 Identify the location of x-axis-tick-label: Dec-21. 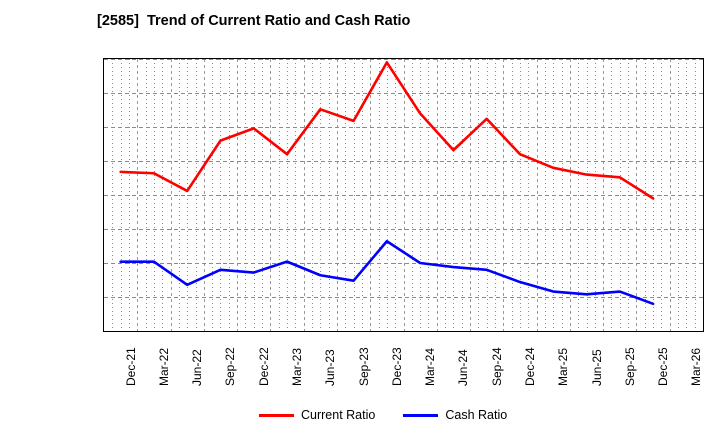
(130, 366).